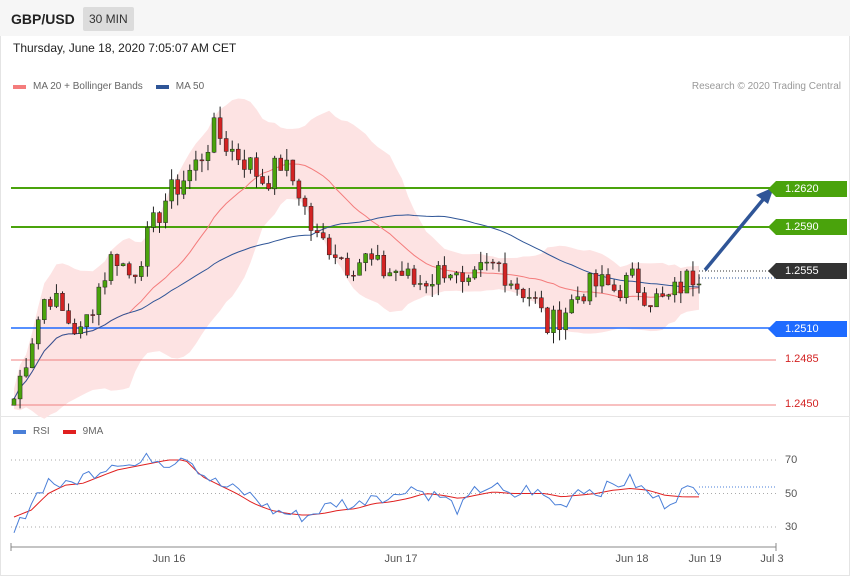 The width and height of the screenshot is (850, 576). What do you see at coordinates (88, 86) in the screenshot?
I see `legend-label-bollinger: MA 20 + Bollinger Bands` at bounding box center [88, 86].